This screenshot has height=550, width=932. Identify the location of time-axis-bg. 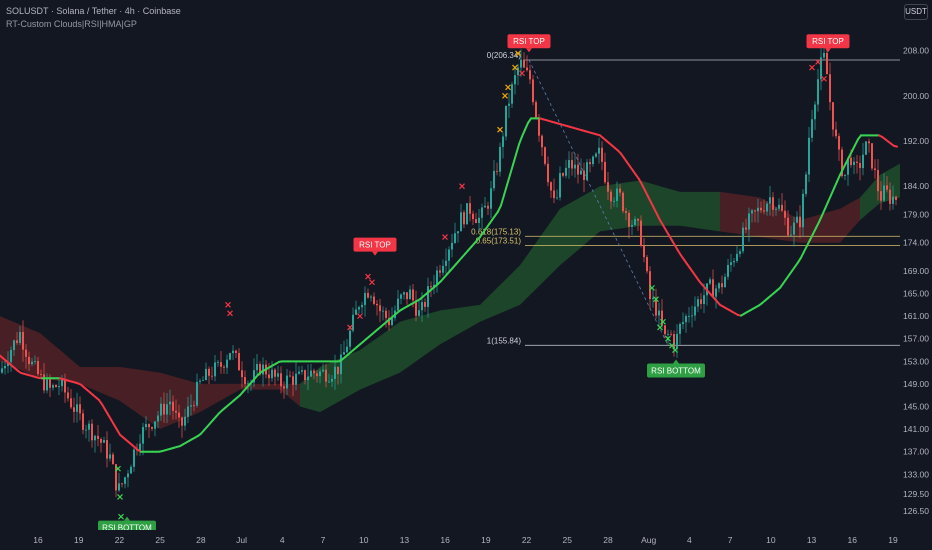
(466, 540).